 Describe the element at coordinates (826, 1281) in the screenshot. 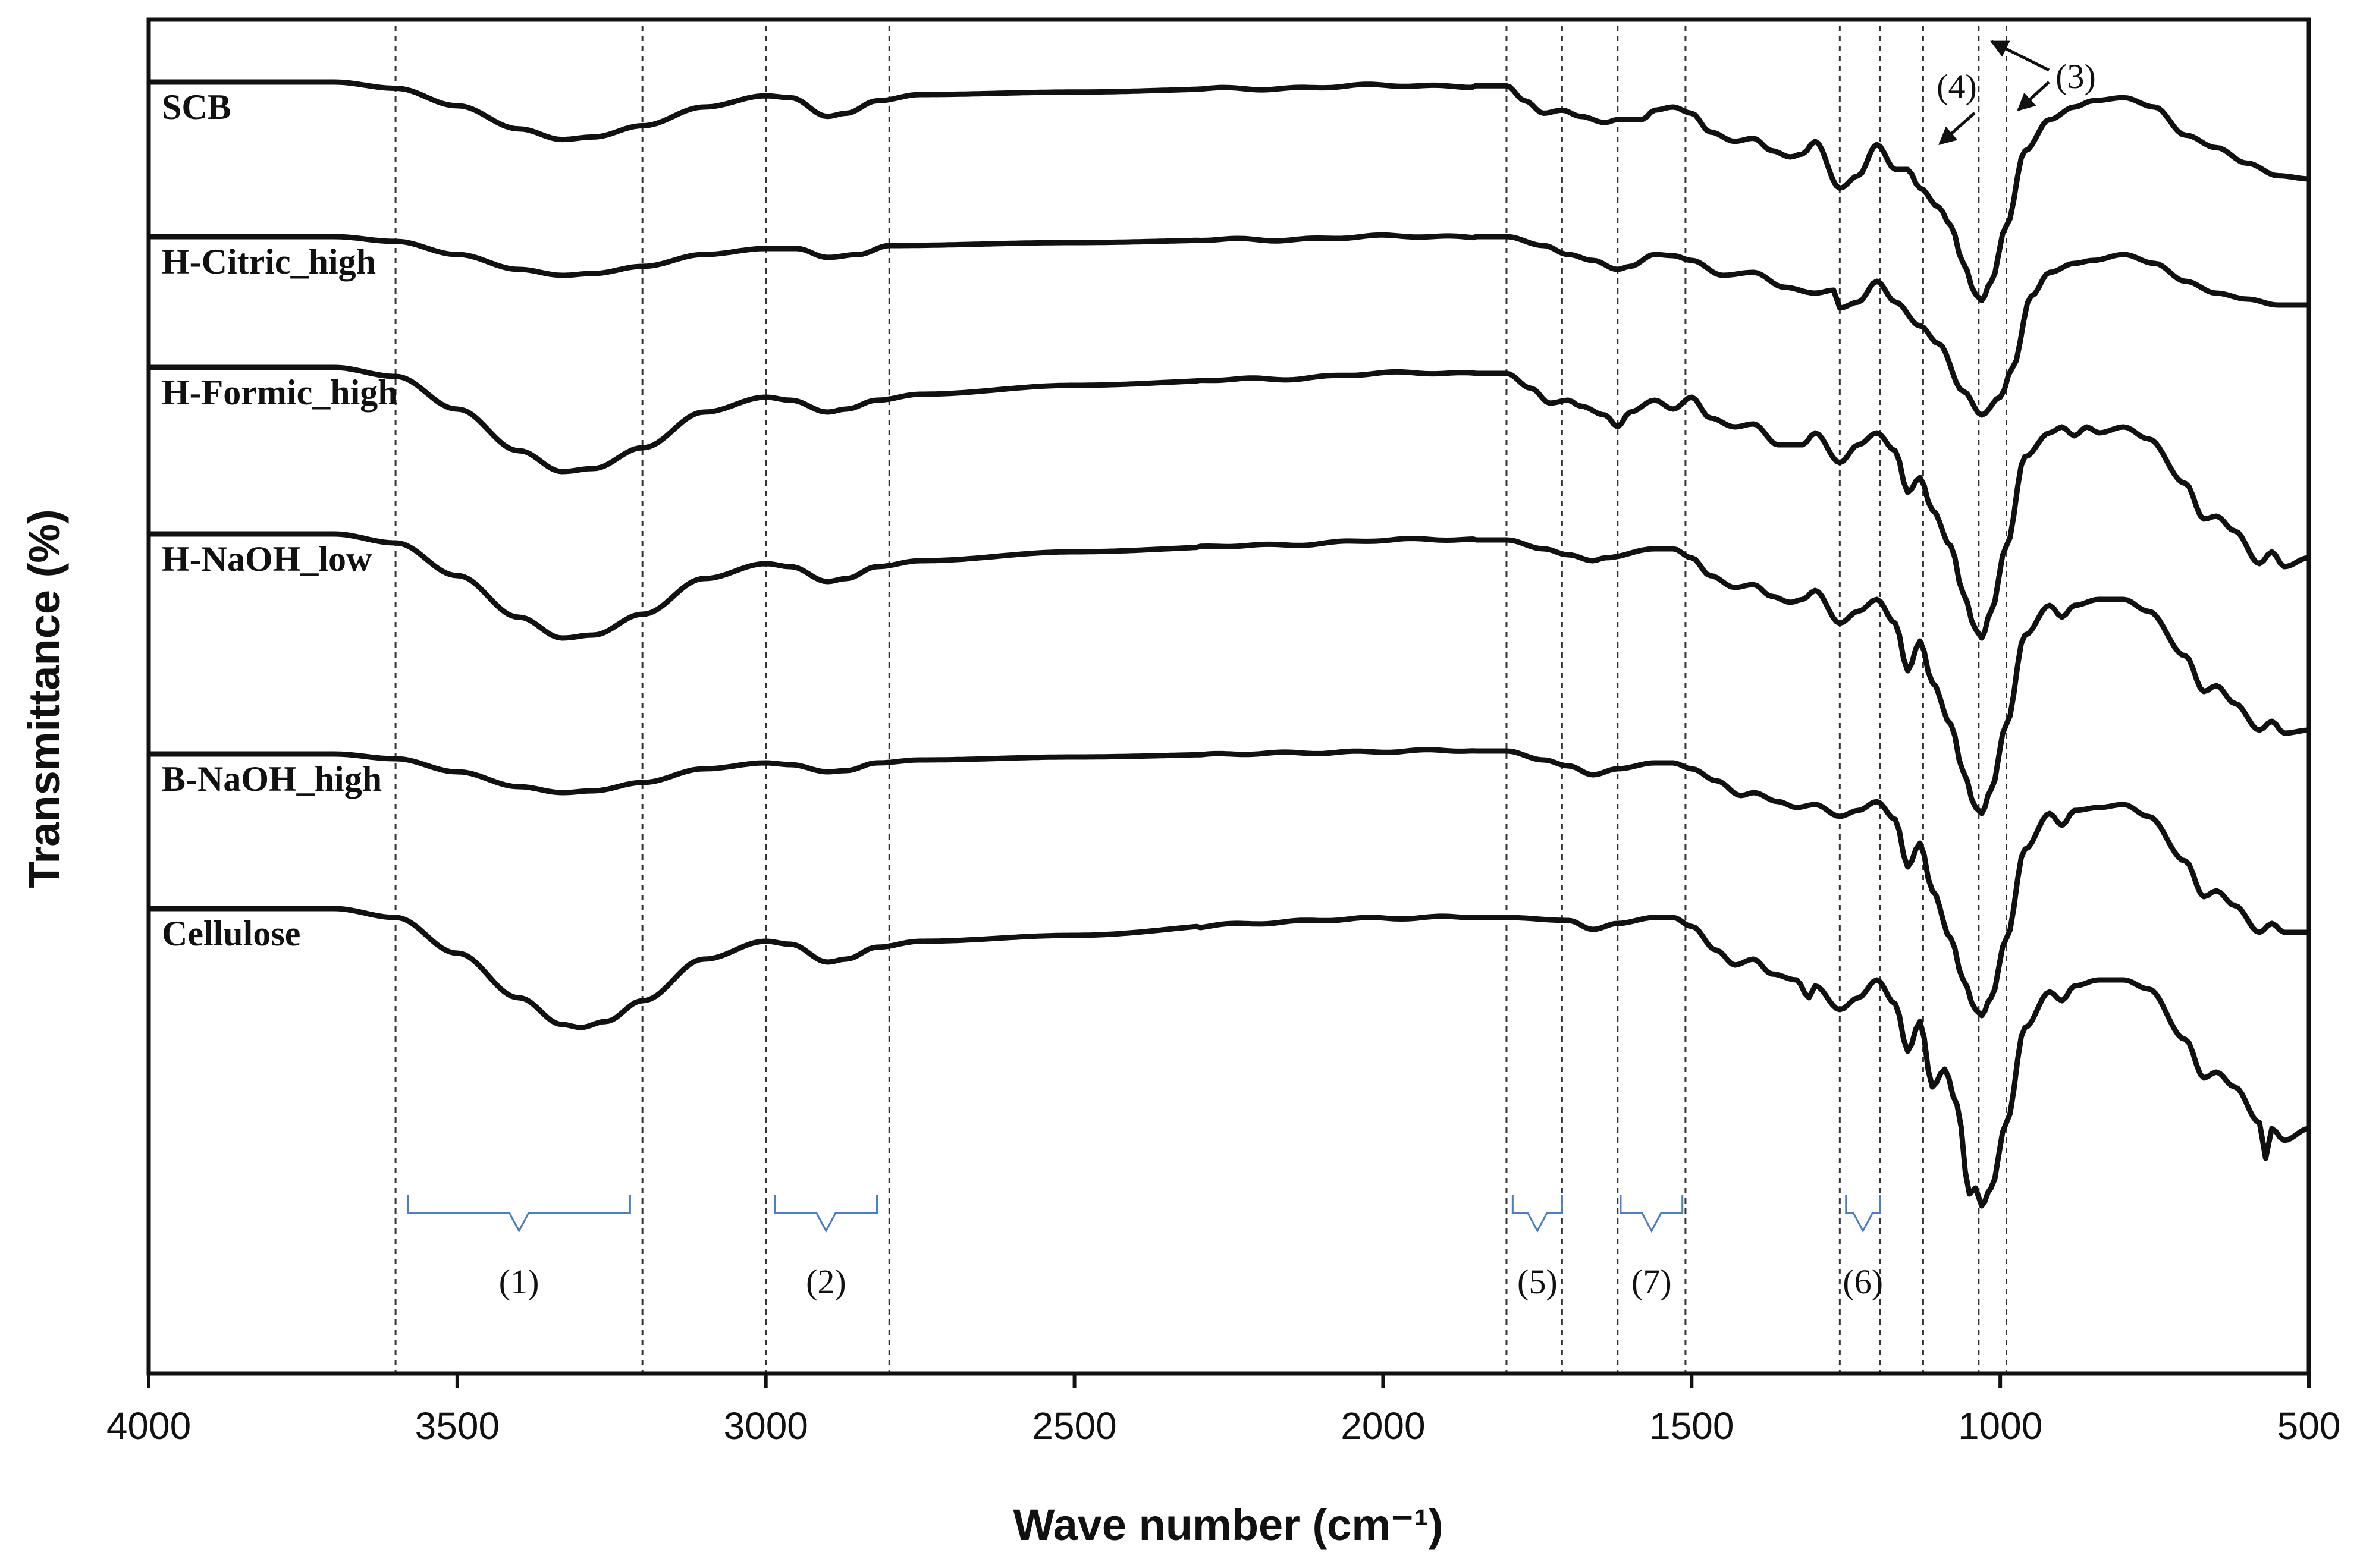

I see `bracket-label-2: (2)` at that location.